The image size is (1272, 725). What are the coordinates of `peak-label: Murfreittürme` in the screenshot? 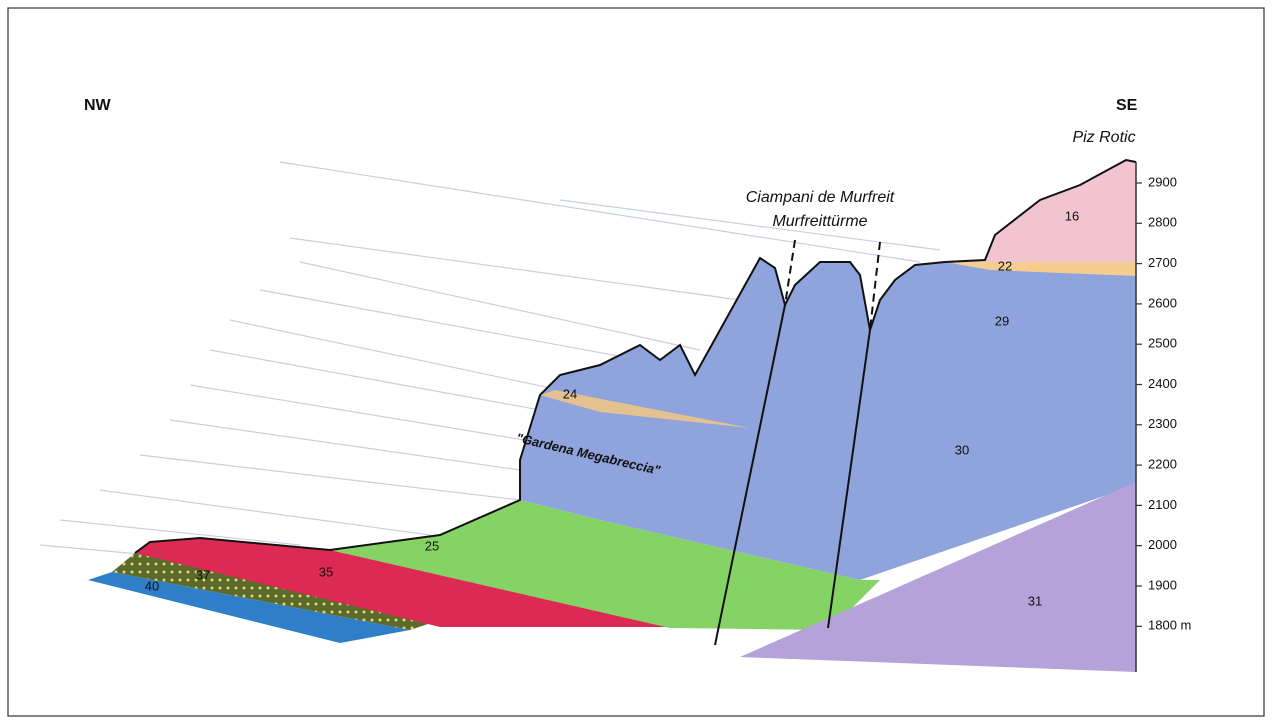 It's located at (819, 221).